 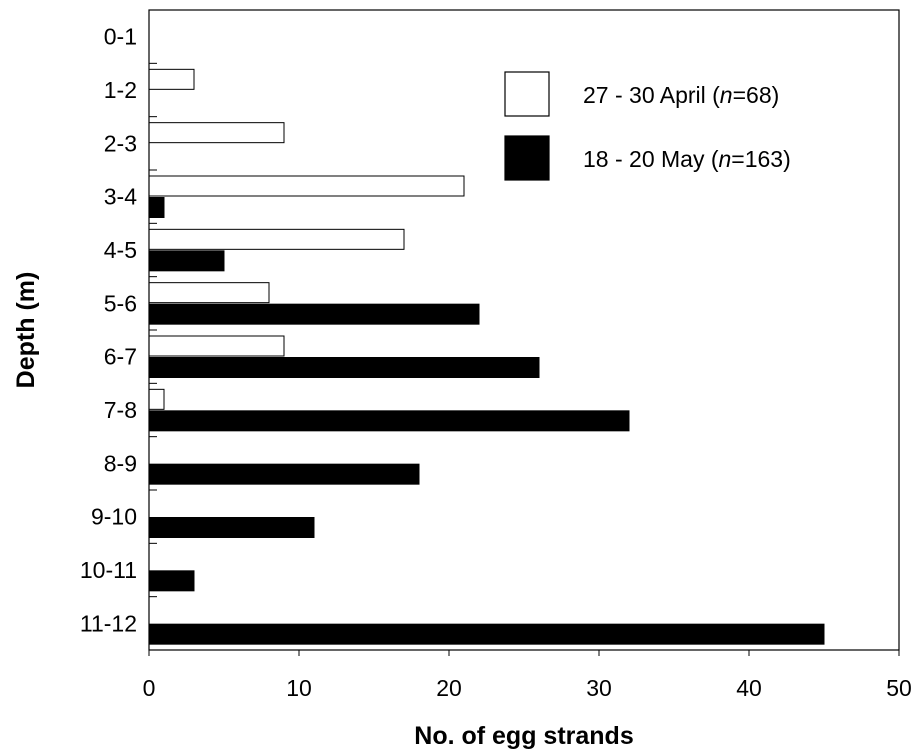 I want to click on y-tick-label-1-2: 1-2, so click(x=120, y=90).